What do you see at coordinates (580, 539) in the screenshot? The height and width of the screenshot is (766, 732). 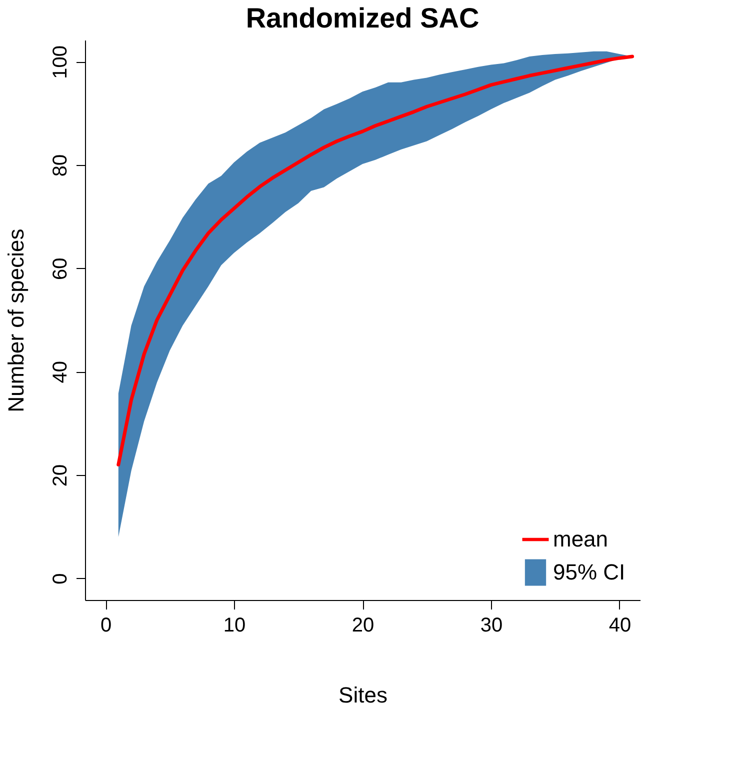 I see `legend-label: mean` at bounding box center [580, 539].